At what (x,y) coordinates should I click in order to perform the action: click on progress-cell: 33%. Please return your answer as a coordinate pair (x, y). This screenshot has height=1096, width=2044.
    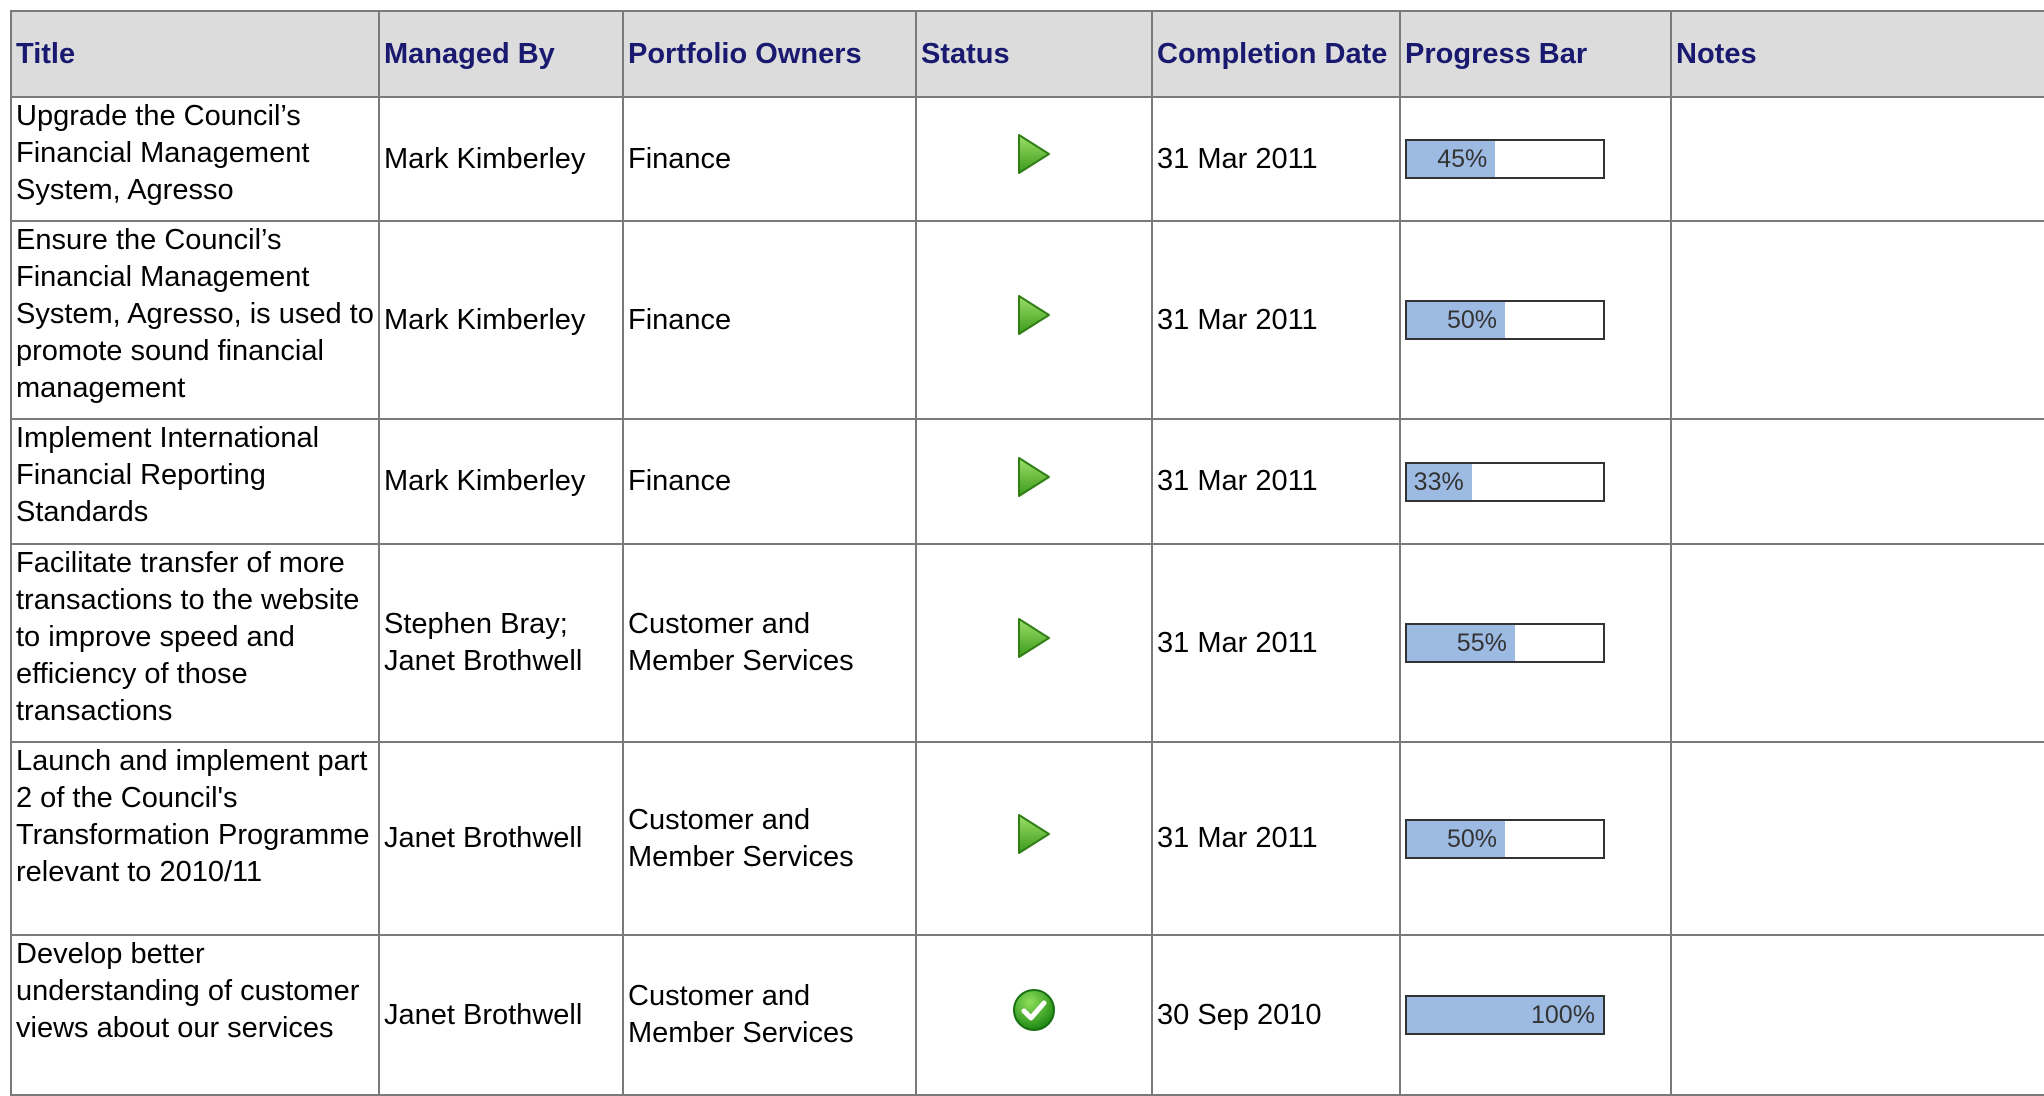
    Looking at the image, I should click on (1535, 481).